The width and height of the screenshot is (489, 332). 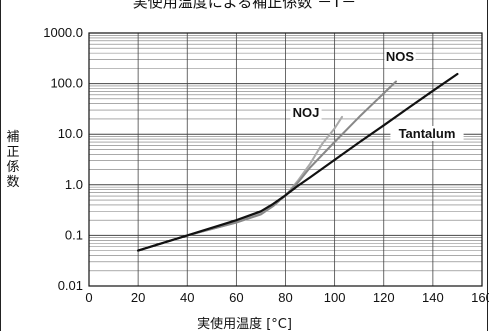 I want to click on x-axis-label: 実使用温度 [°C], so click(x=244, y=324).